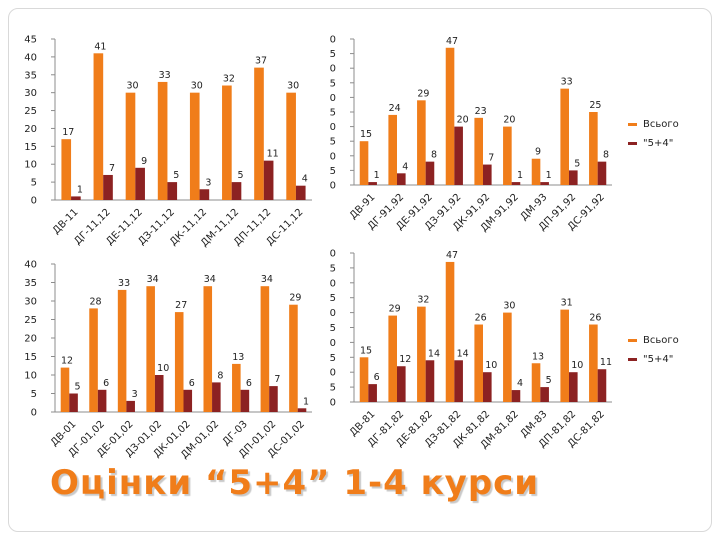 The image size is (720, 540). I want to click on legend-bottom: Всього "5+4", so click(653, 354).